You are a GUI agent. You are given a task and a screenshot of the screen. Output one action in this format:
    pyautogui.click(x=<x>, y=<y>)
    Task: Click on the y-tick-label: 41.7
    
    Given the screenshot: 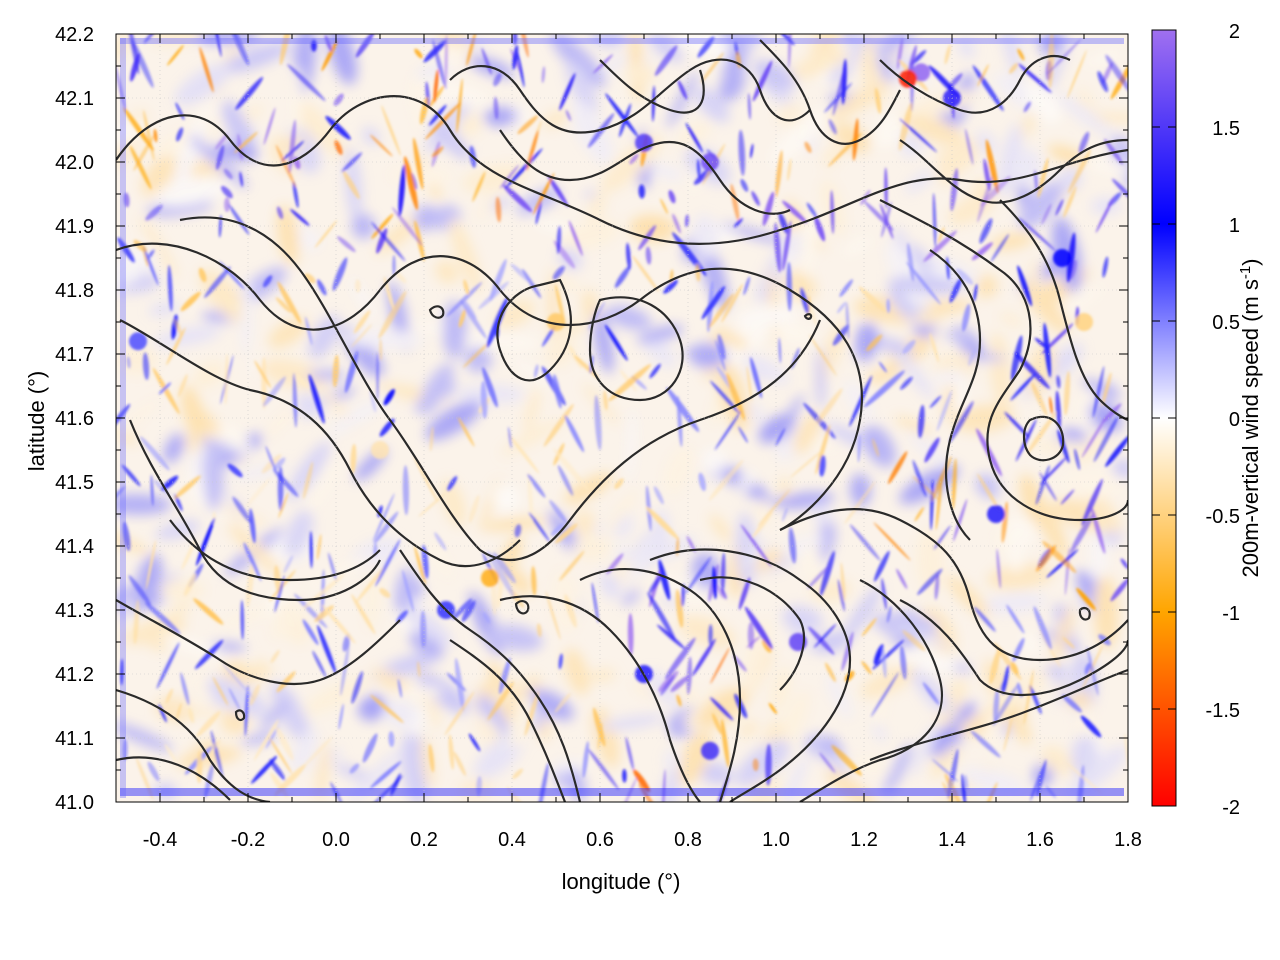 What is the action you would take?
    pyautogui.click(x=74, y=355)
    